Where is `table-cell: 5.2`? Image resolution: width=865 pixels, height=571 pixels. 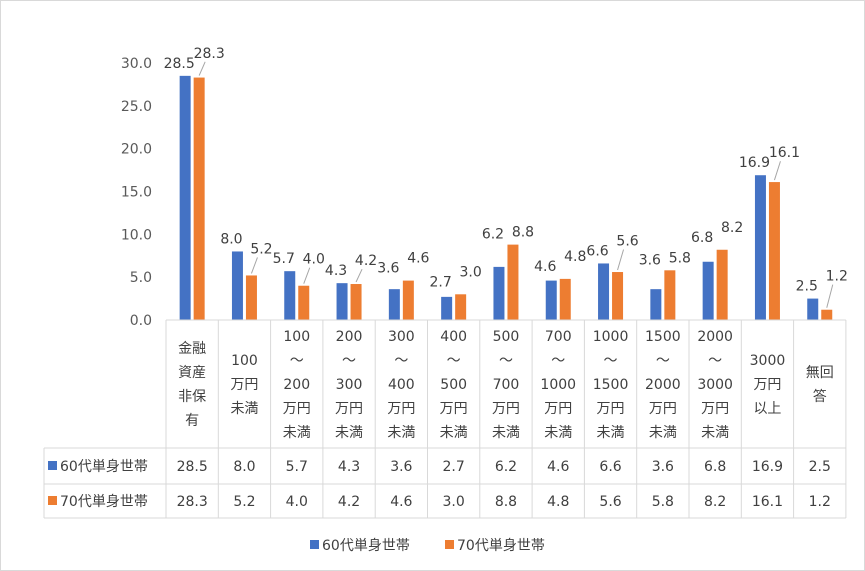
table-cell: 5.2 is located at coordinates (244, 502).